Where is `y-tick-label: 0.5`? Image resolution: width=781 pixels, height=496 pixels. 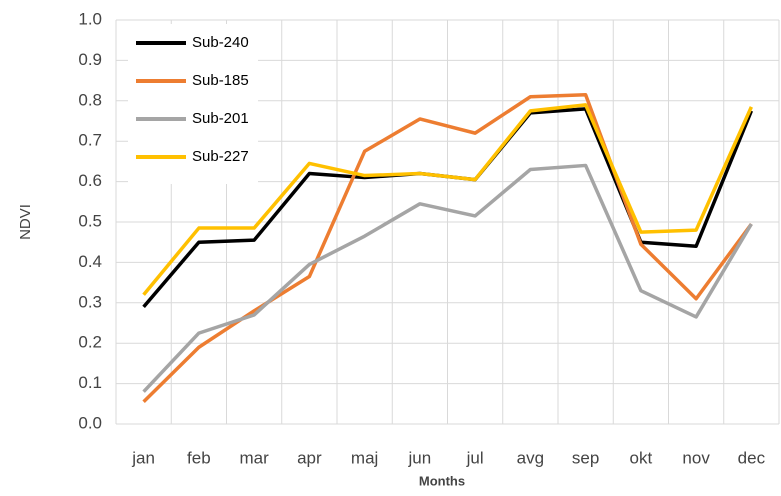
y-tick-label: 0.5 is located at coordinates (90, 220).